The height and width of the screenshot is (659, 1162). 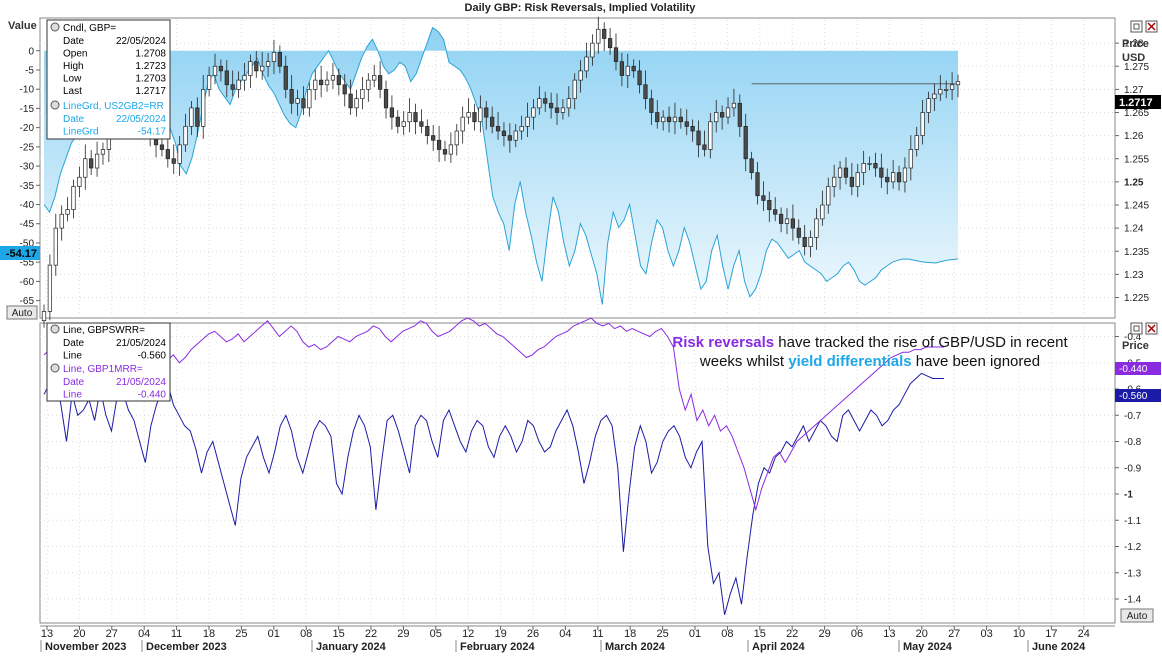 I want to click on x-tick-label: 26, so click(x=533, y=634).